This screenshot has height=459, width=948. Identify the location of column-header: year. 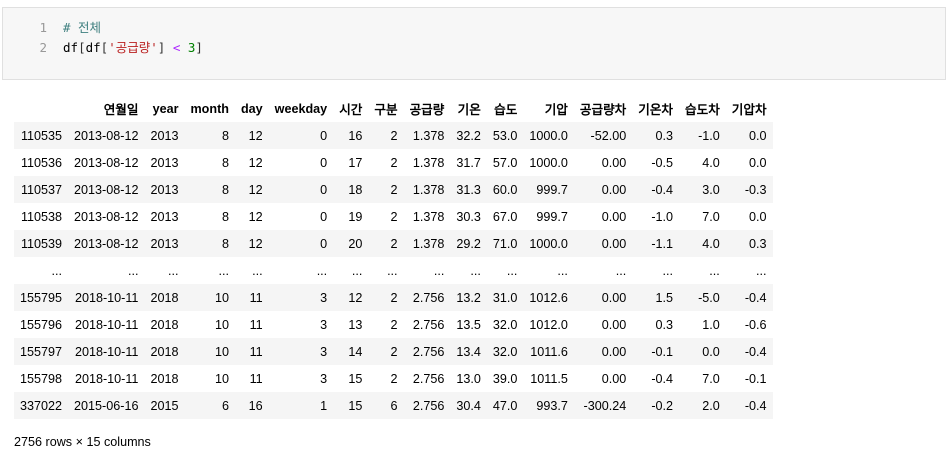
(164, 108).